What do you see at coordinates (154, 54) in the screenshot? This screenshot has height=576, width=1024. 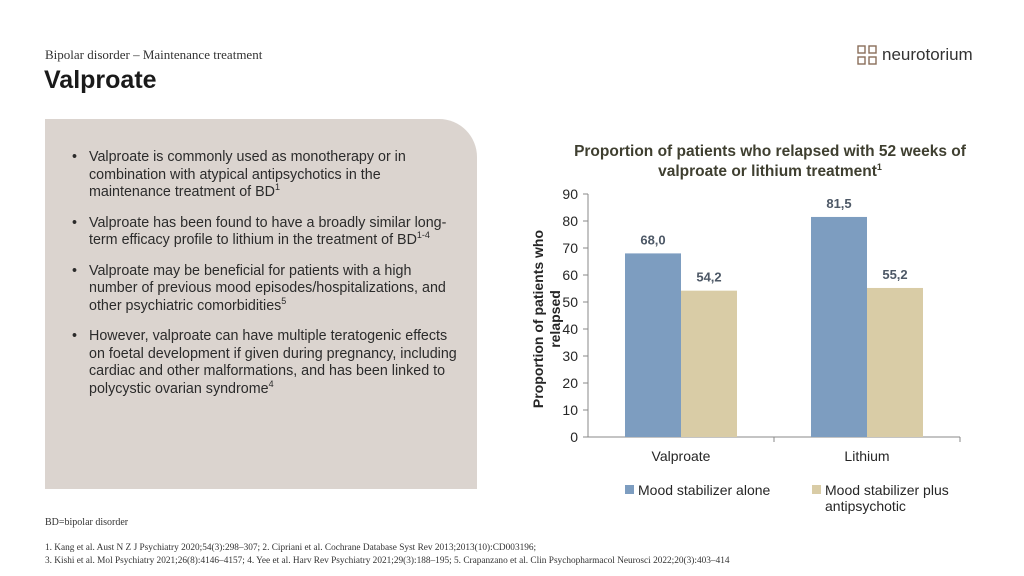 I see `slide-subtitle: Bipolar disorder – Maintenance treatment` at bounding box center [154, 54].